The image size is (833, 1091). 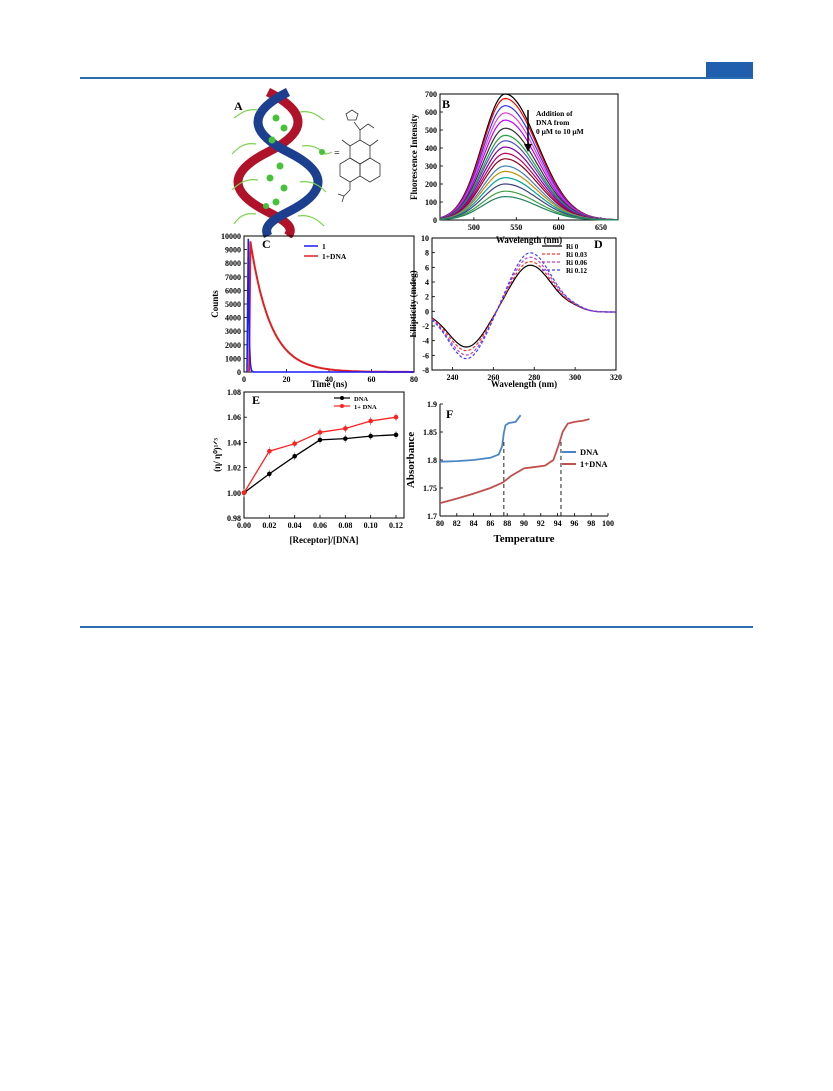 I want to click on legend-label: Ri 0, so click(x=572, y=247).